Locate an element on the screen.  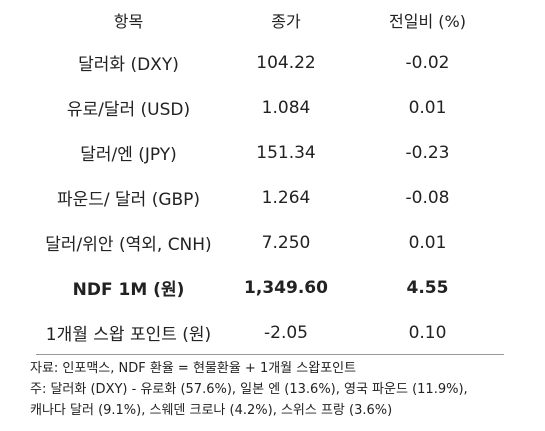
table-row: 유로/달러 (USD) 1.084 0.01 is located at coordinates (270, 107).